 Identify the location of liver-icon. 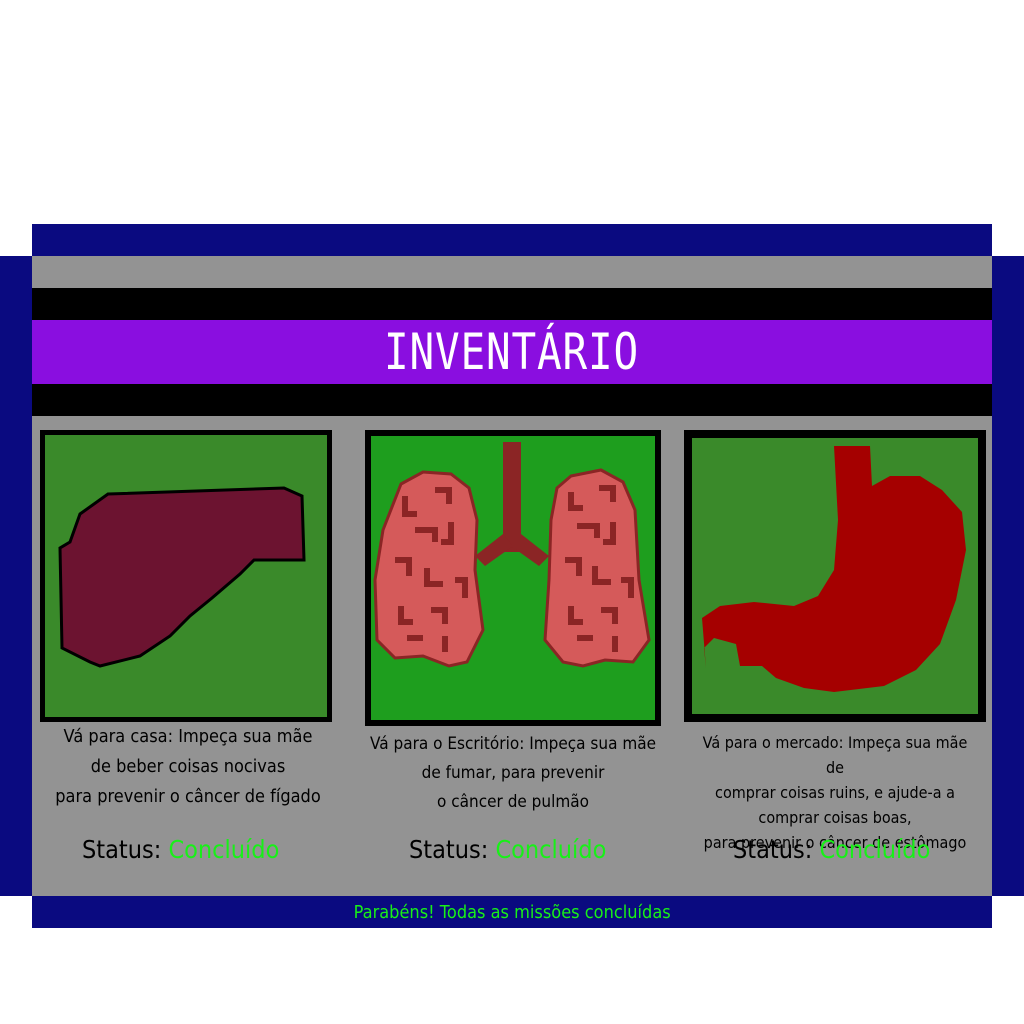
(186, 576).